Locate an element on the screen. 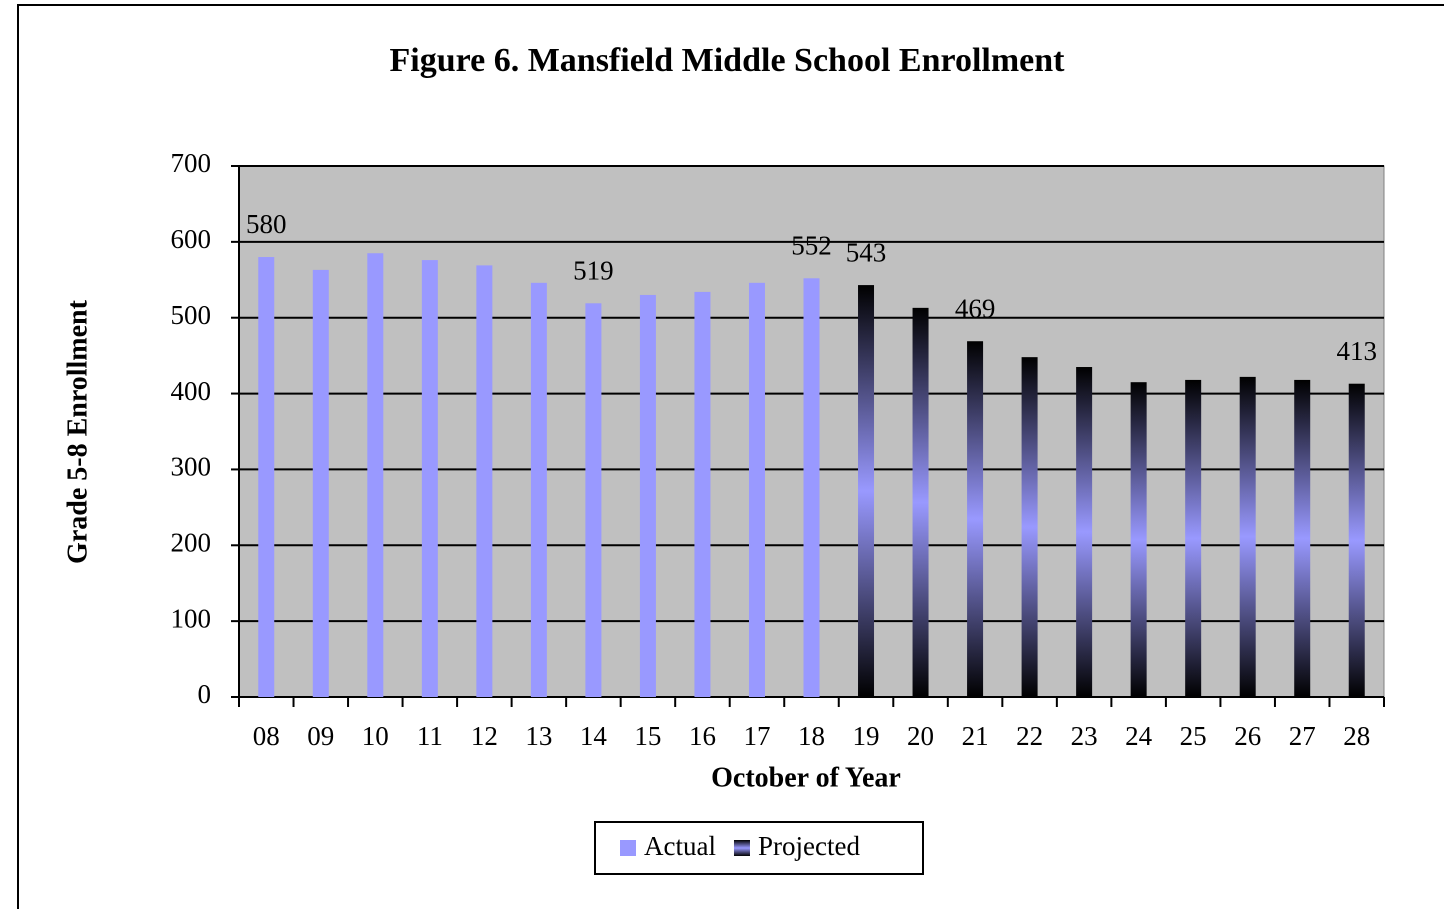 This screenshot has width=1444, height=914. x-tick-label: 16 is located at coordinates (702, 736).